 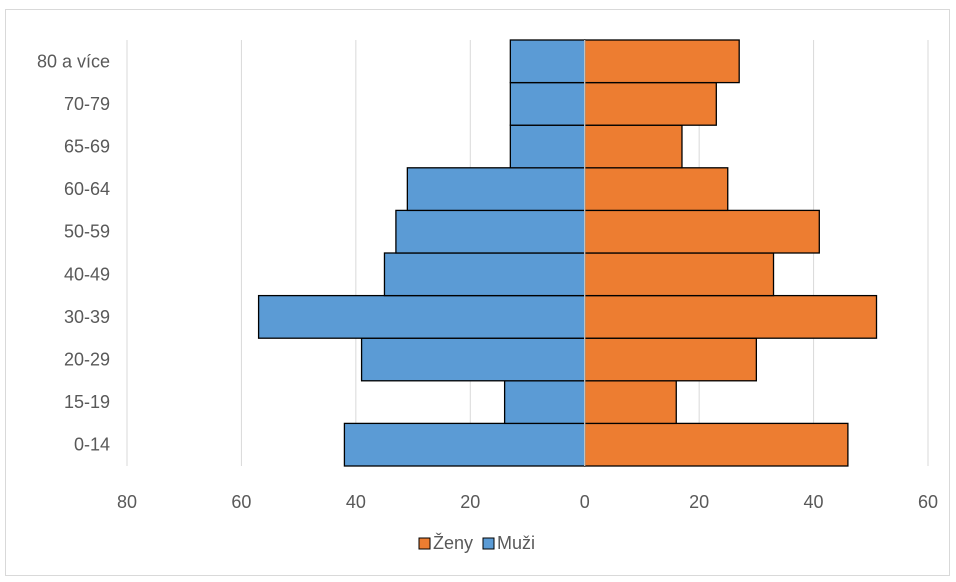 What do you see at coordinates (73, 61) in the screenshot?
I see `y-tick-label: 80 a více` at bounding box center [73, 61].